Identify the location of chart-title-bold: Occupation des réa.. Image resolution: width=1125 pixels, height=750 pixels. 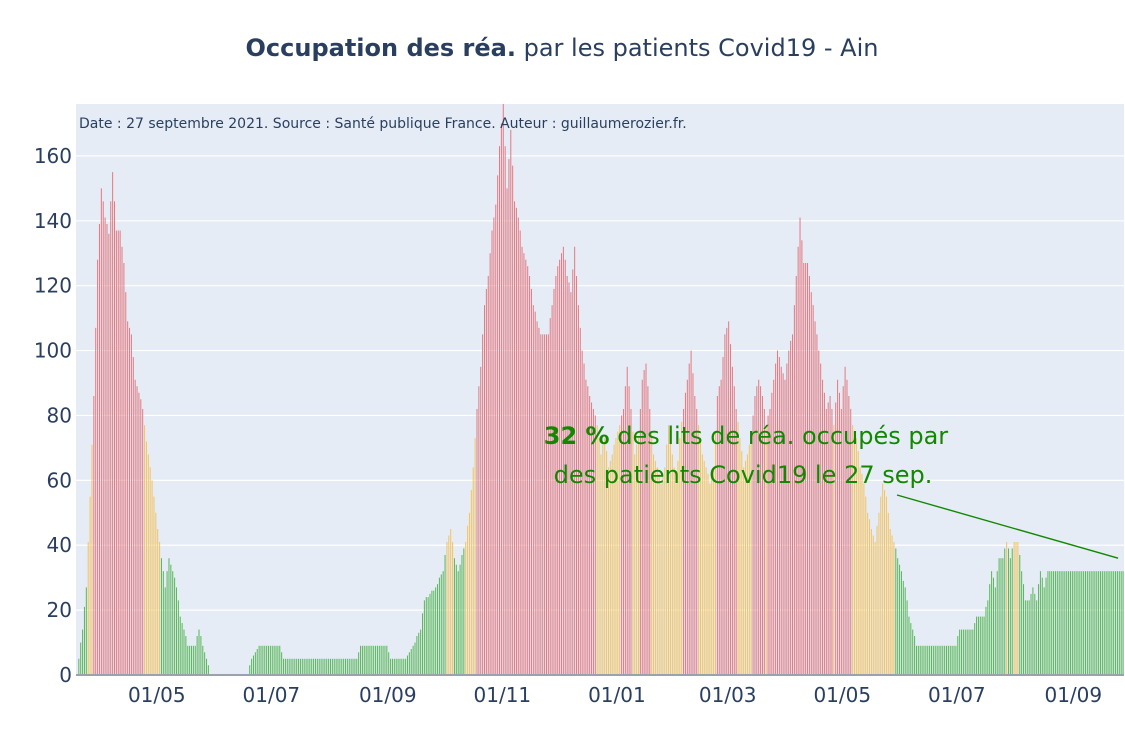
(381, 48).